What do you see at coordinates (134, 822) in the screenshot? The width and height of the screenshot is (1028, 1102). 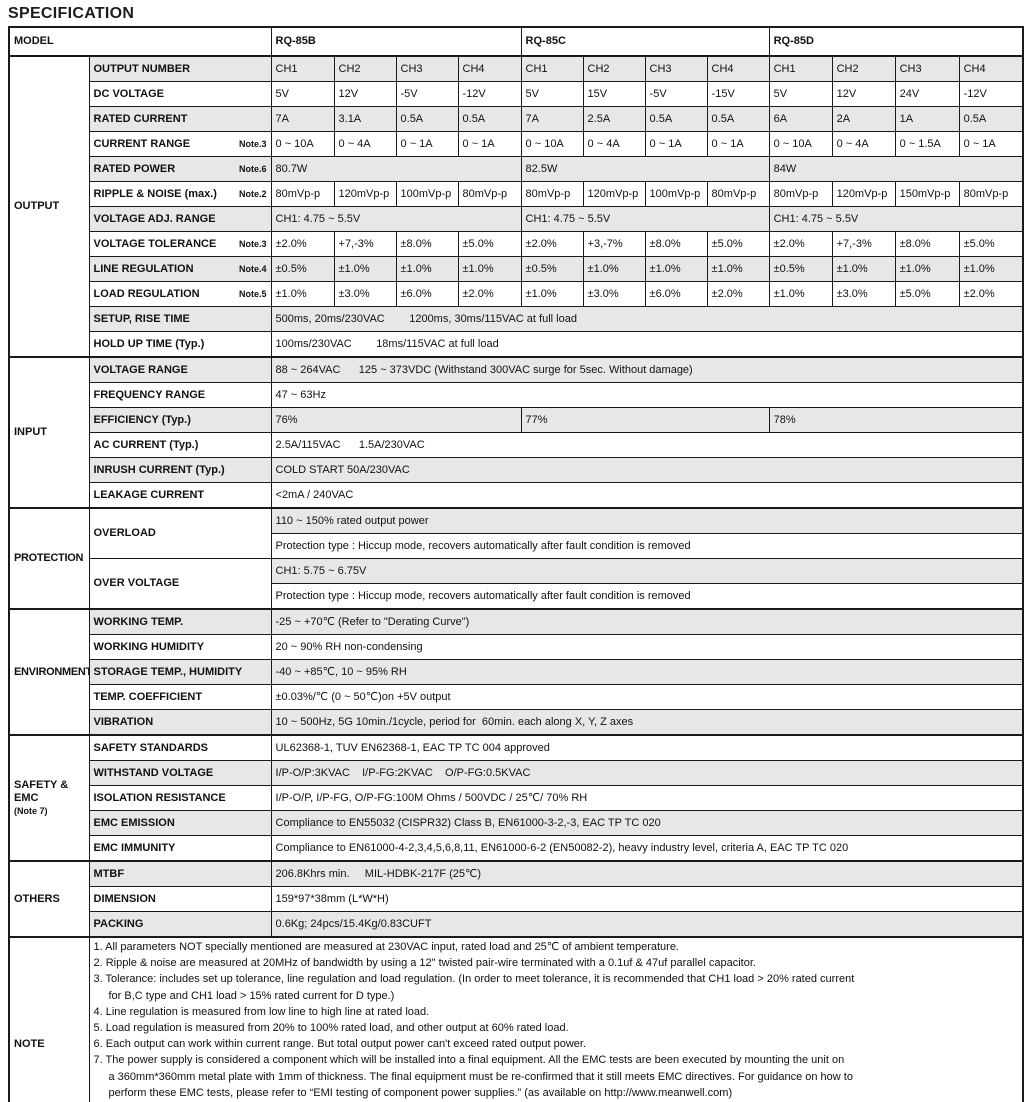 I see `row-label-text: EMC EMISSION` at bounding box center [134, 822].